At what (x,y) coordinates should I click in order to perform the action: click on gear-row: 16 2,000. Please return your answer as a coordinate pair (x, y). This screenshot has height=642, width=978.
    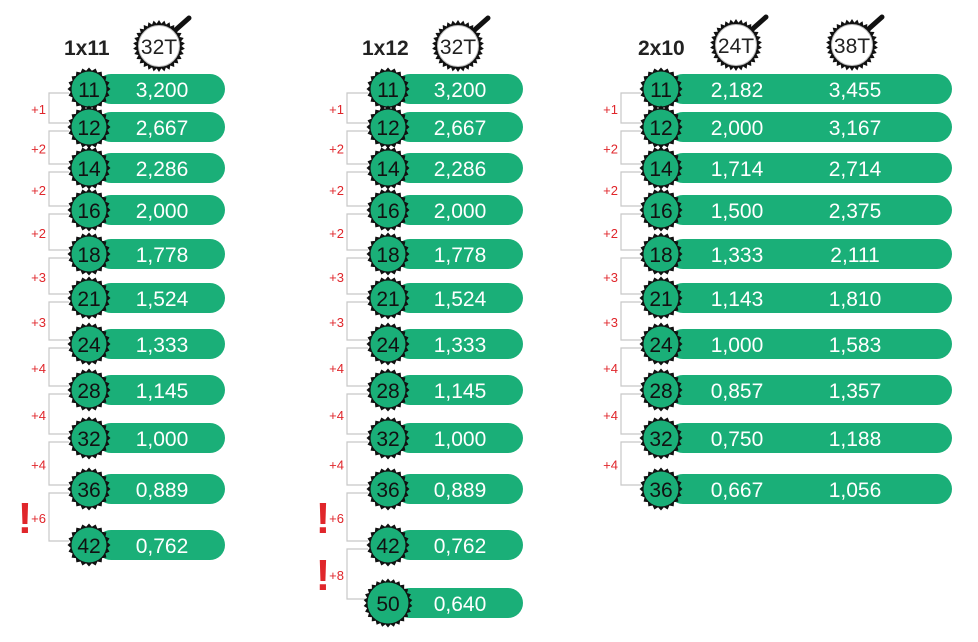
    Looking at the image, I should click on (146, 210).